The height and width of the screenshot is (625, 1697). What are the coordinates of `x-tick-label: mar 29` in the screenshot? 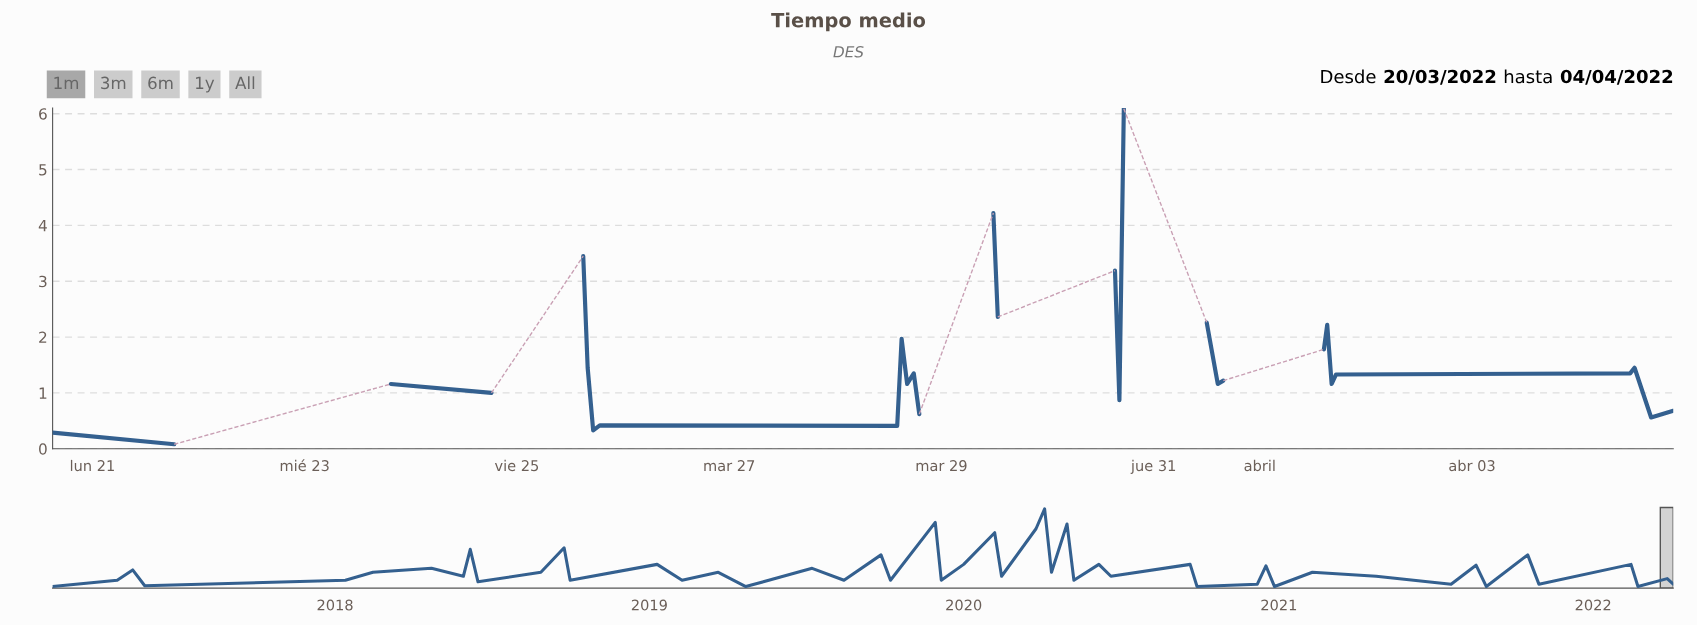 It's located at (941, 466).